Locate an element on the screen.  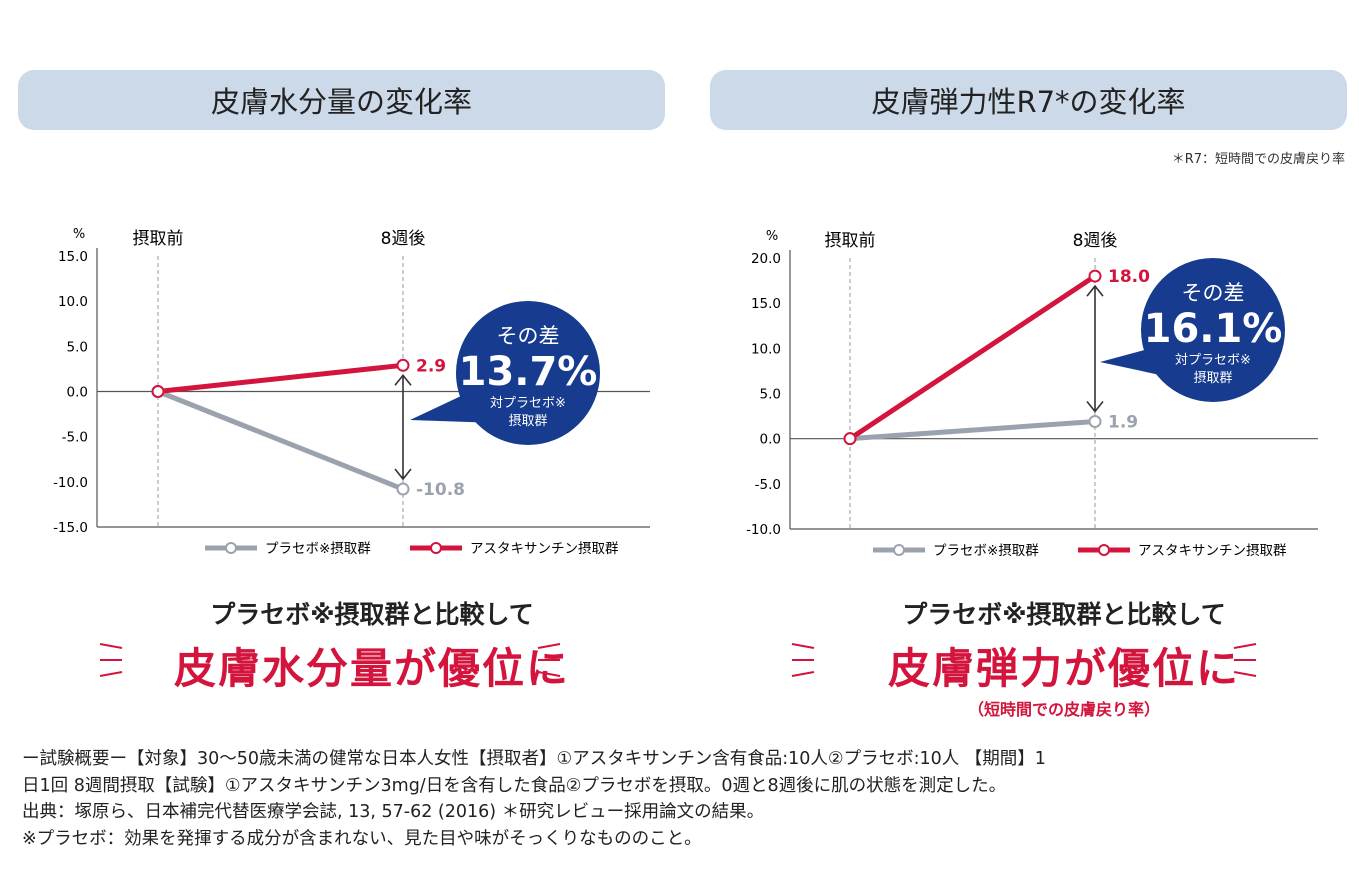
data-label: 1.9 is located at coordinates (1123, 423).